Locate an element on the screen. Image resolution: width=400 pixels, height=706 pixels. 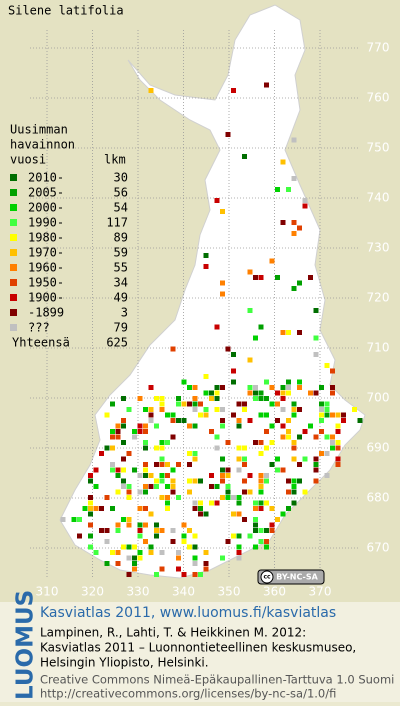
y-tick-label: 770 is located at coordinates (378, 48).